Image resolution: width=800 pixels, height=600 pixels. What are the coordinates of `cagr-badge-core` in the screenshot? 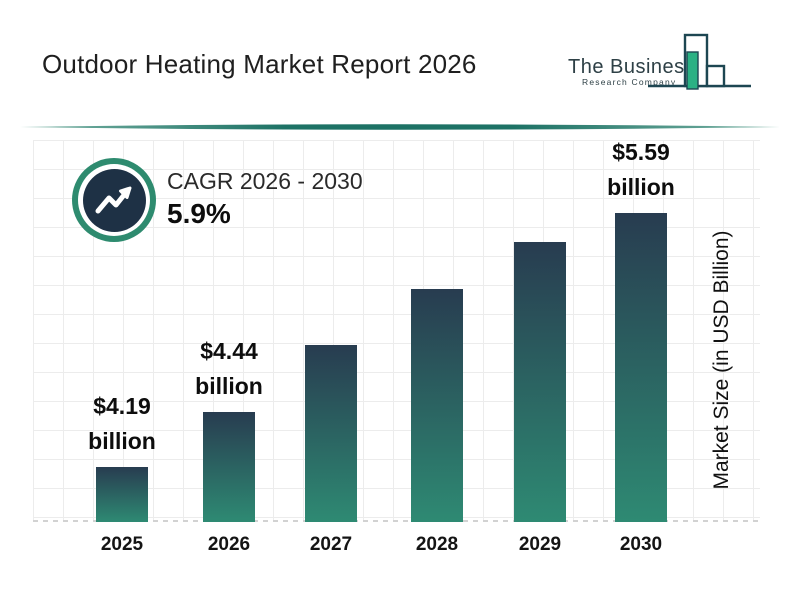 It's located at (114, 200).